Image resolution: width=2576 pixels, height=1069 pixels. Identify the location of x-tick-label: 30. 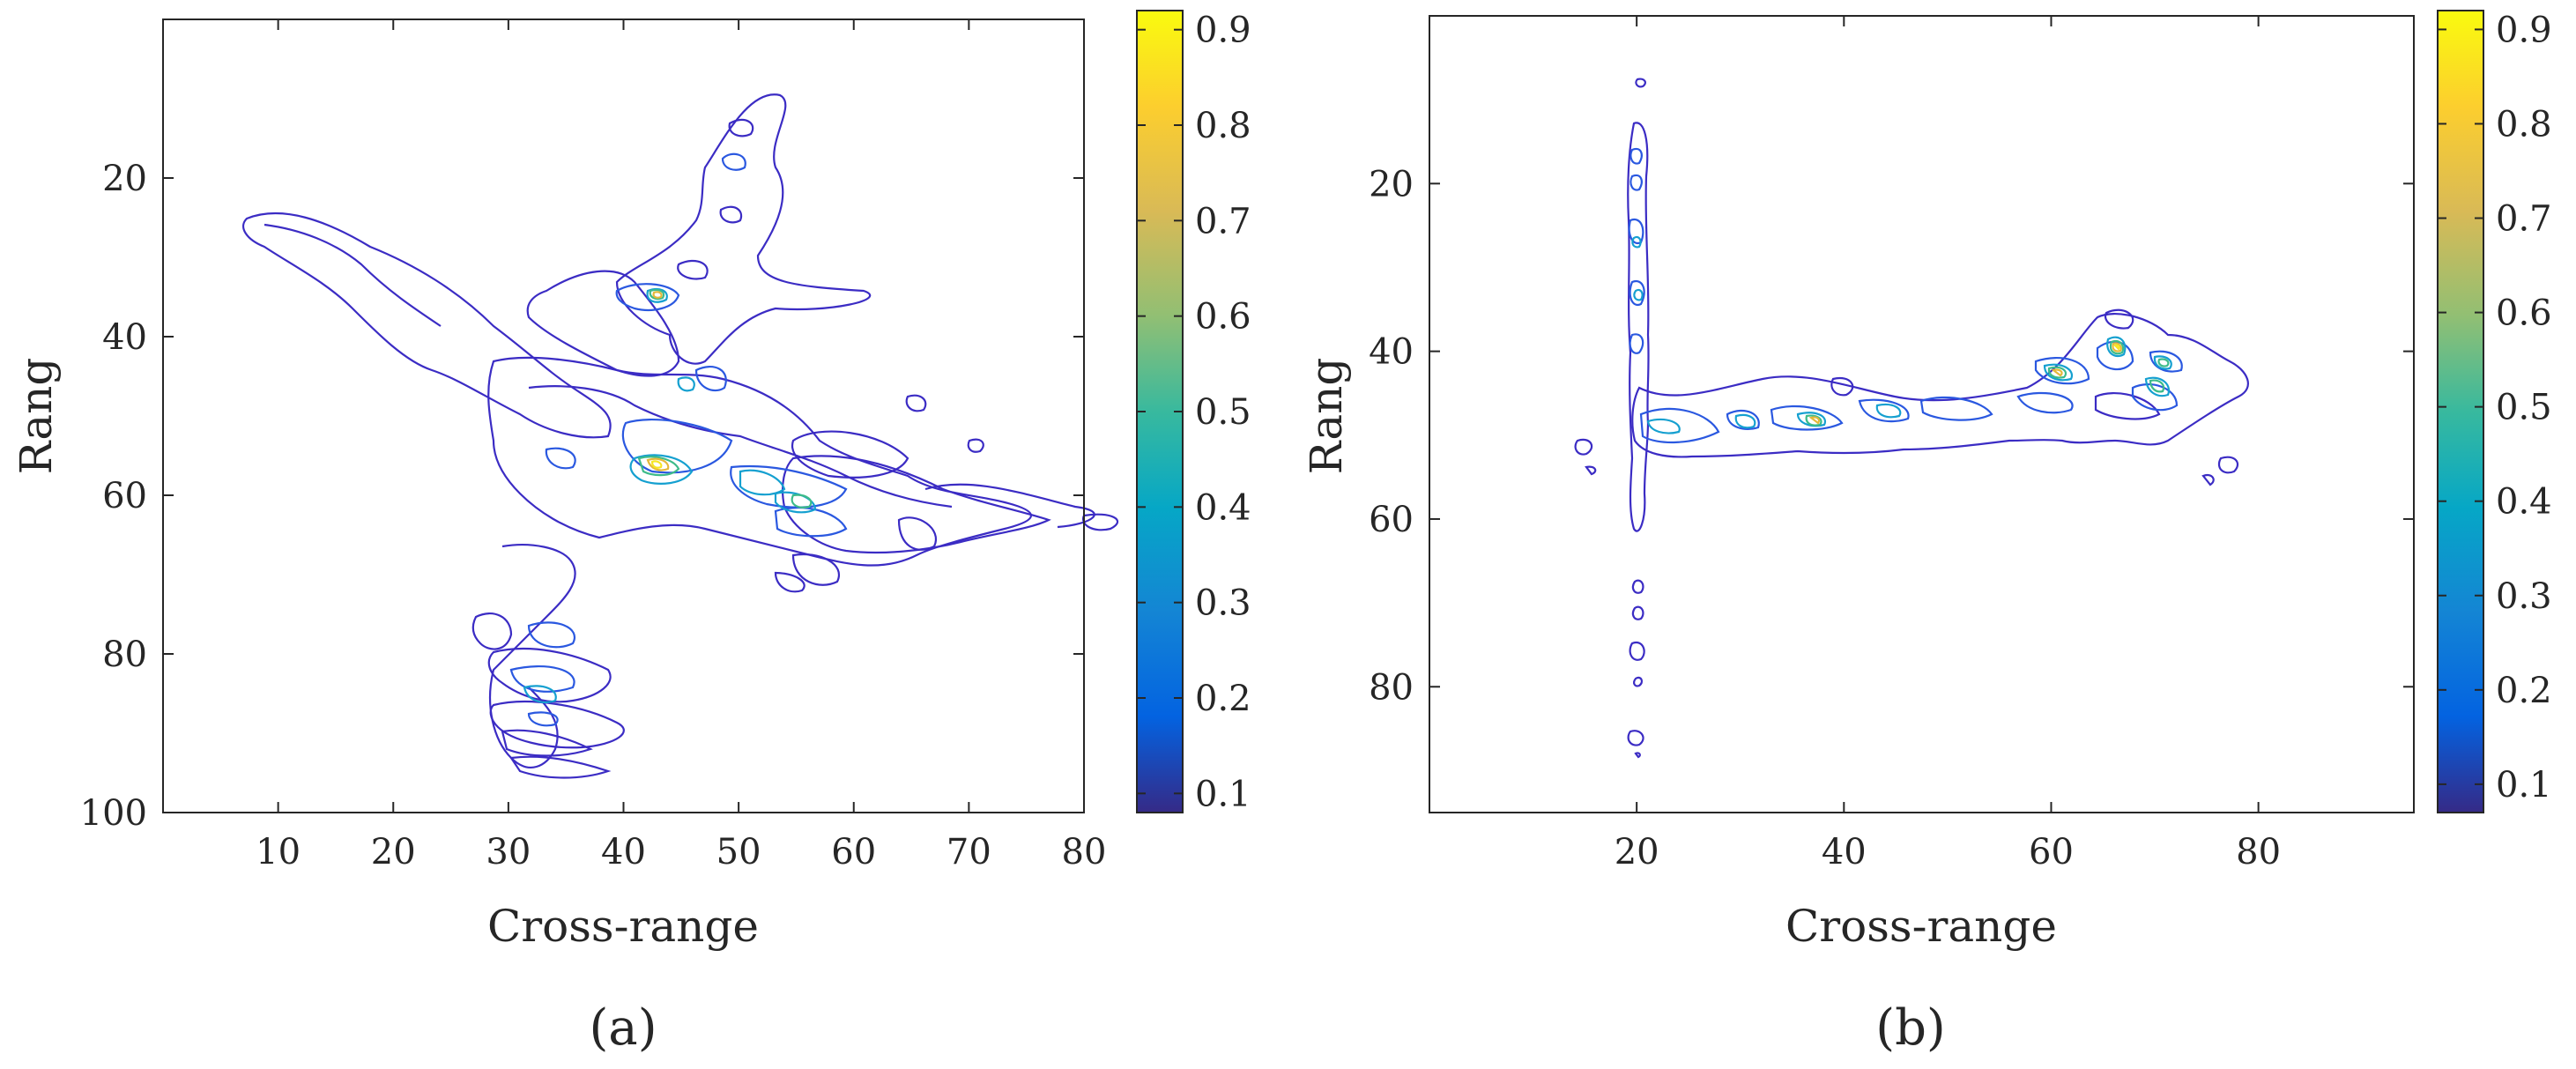
(508, 852).